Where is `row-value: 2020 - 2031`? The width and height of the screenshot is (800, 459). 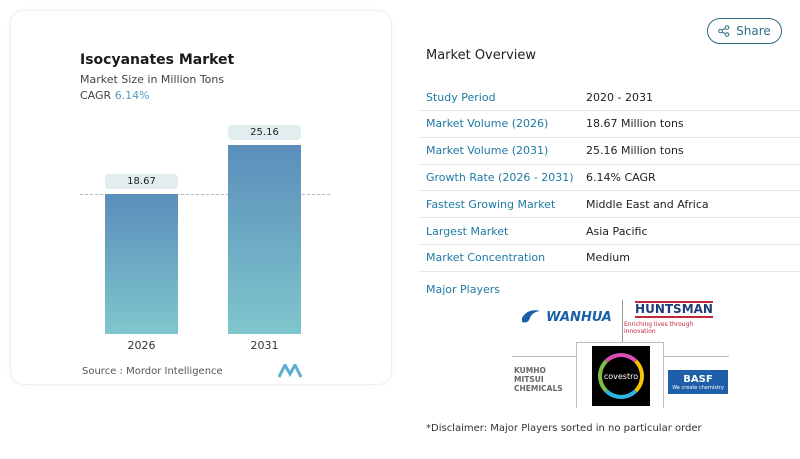
row-value: 2020 - 2031 is located at coordinates (619, 97).